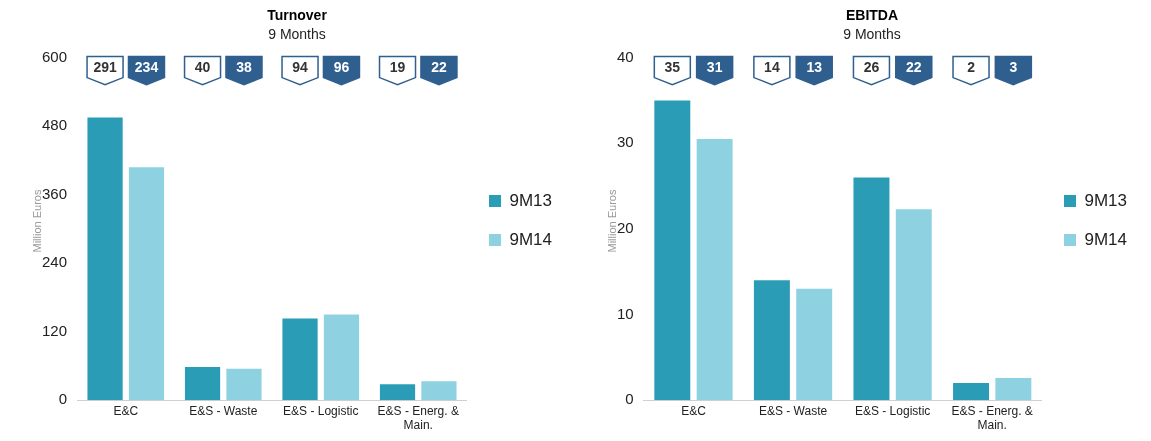  Describe the element at coordinates (871, 67) in the screenshot. I see `annotation: 26` at that location.